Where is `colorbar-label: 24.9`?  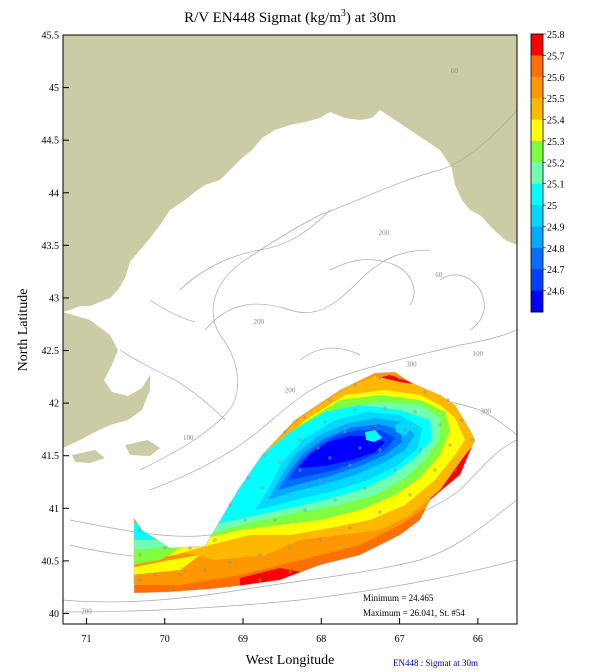 colorbar-label: 24.9 is located at coordinates (556, 227).